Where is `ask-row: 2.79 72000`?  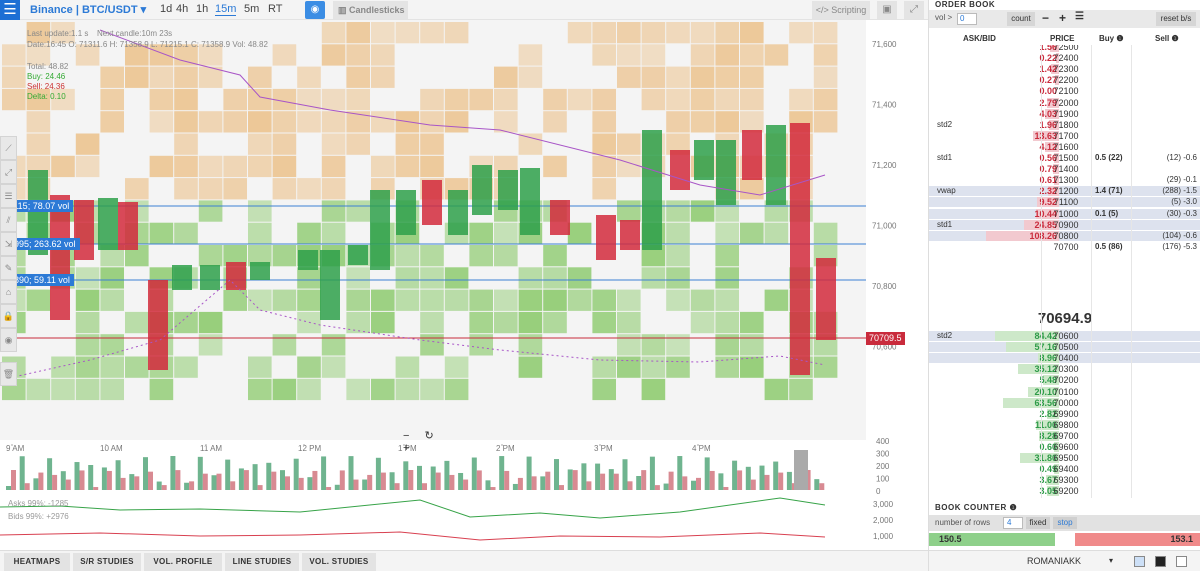
ask-row: 2.79 72000 is located at coordinates (1064, 102).